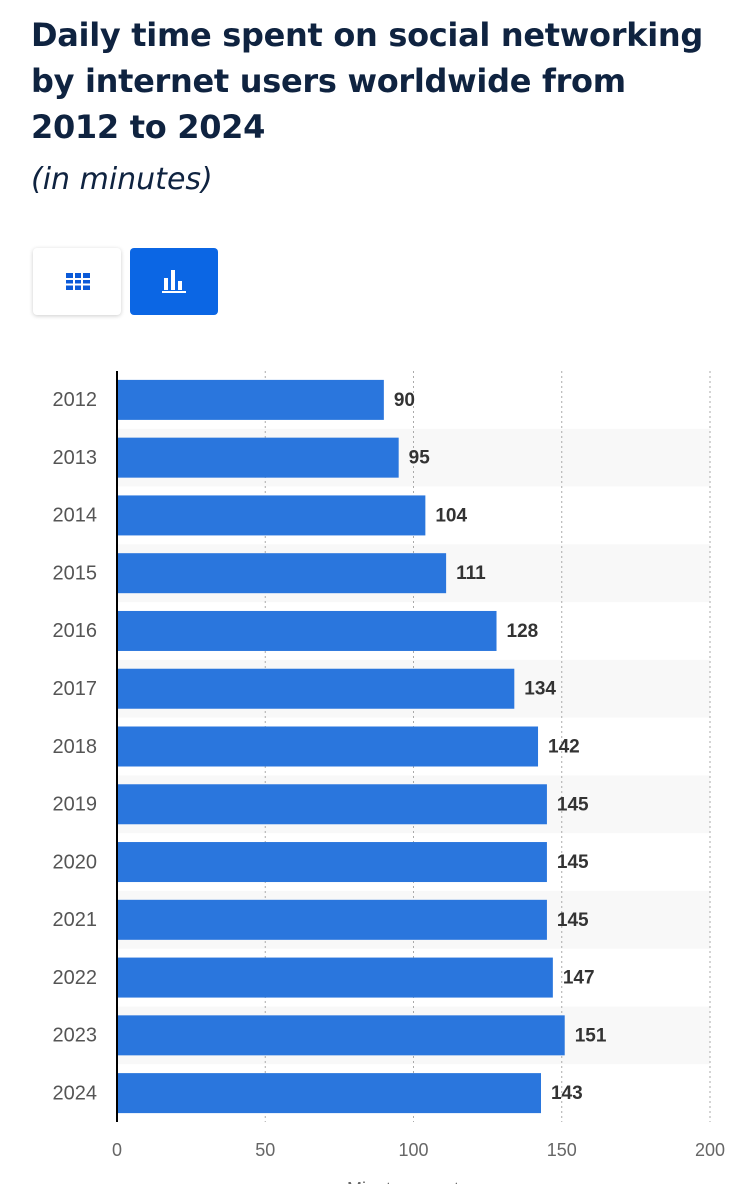  Describe the element at coordinates (567, 1093) in the screenshot. I see `value-label: 143` at that location.